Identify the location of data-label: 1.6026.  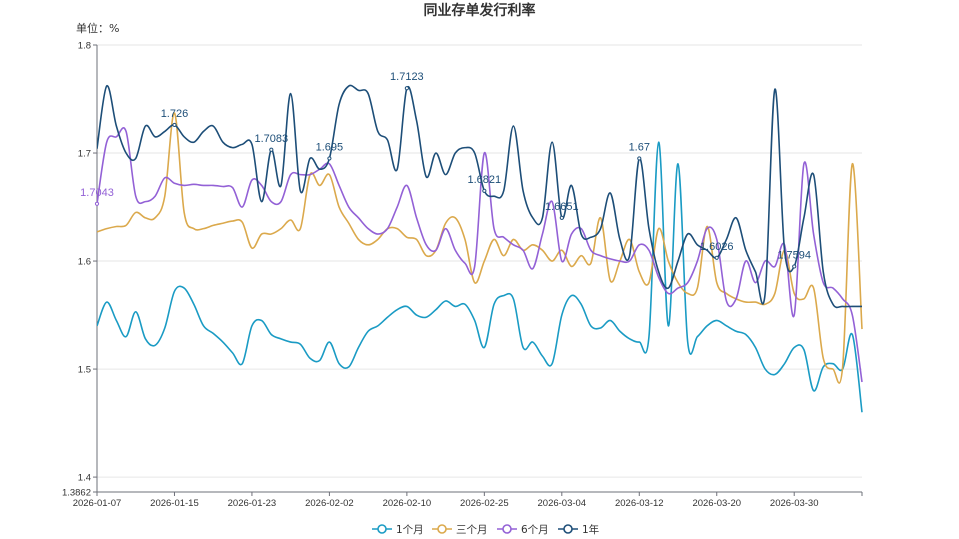
(717, 247).